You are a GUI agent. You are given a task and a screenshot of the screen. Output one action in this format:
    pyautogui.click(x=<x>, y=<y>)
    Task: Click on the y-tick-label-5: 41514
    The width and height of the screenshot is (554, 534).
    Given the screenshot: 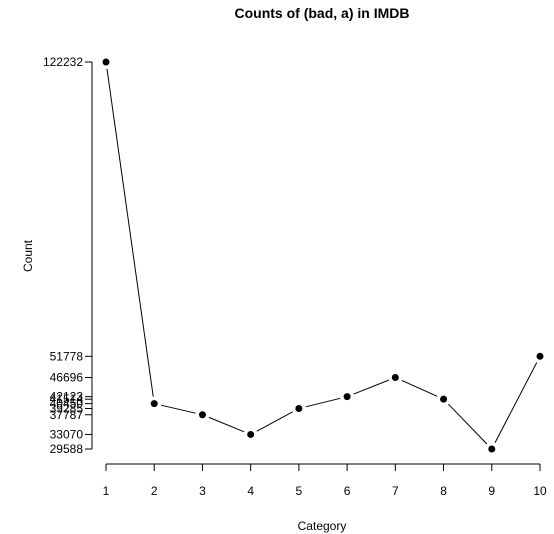 What is the action you would take?
    pyautogui.click(x=67, y=399)
    